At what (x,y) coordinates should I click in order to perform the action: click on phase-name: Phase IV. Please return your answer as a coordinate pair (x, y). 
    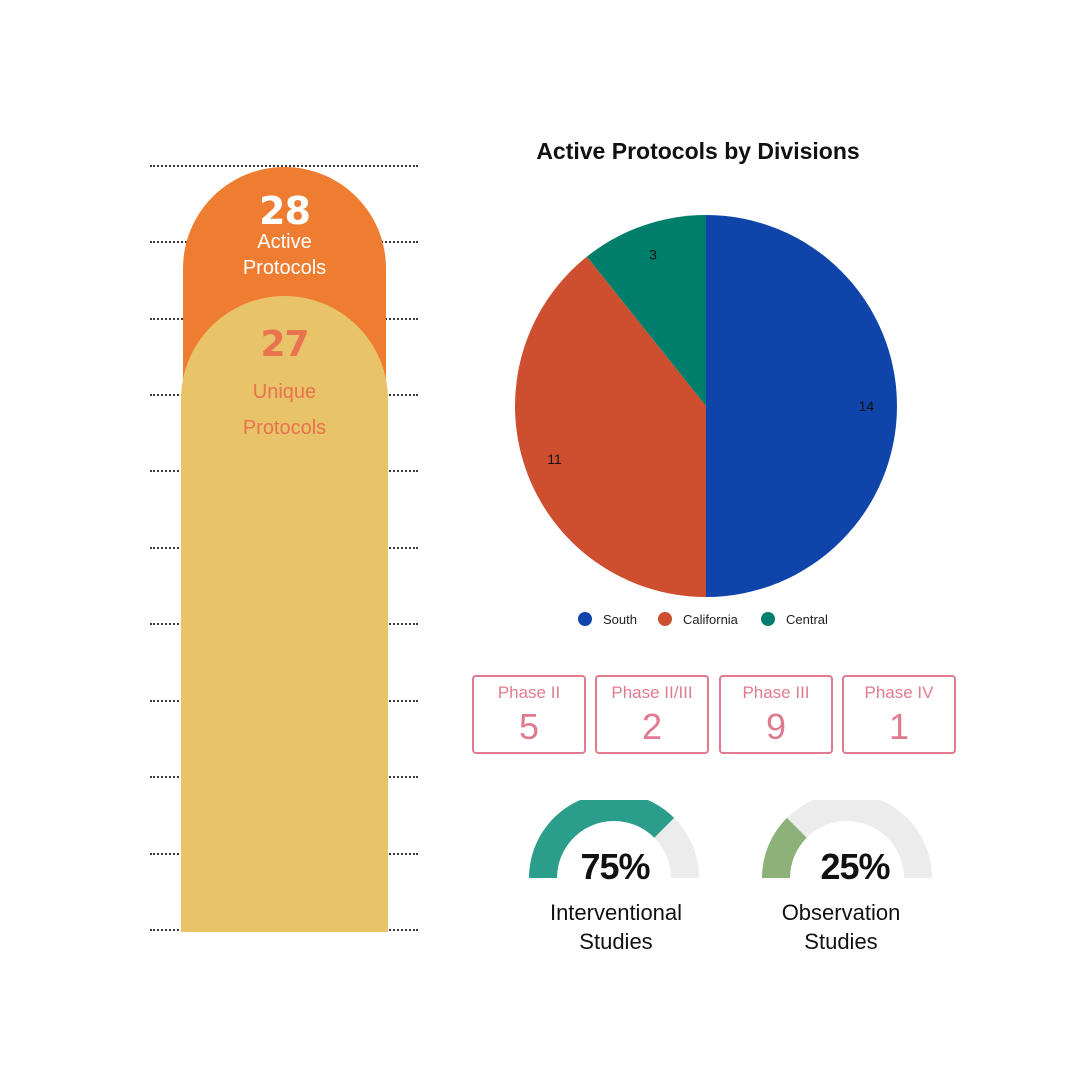
    Looking at the image, I should click on (899, 692).